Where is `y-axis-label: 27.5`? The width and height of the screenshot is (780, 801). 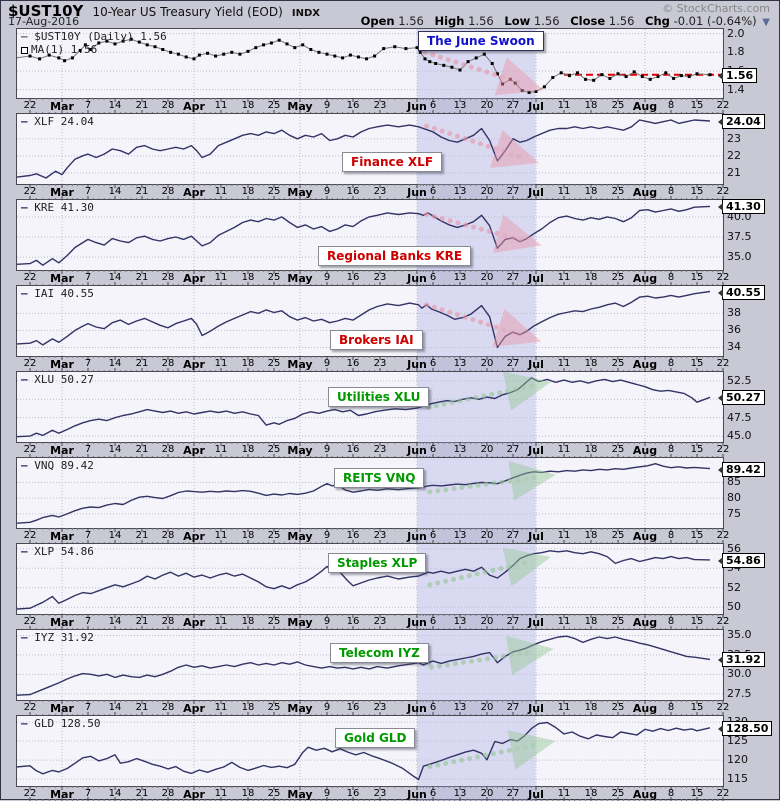 y-axis-label: 27.5 is located at coordinates (739, 693).